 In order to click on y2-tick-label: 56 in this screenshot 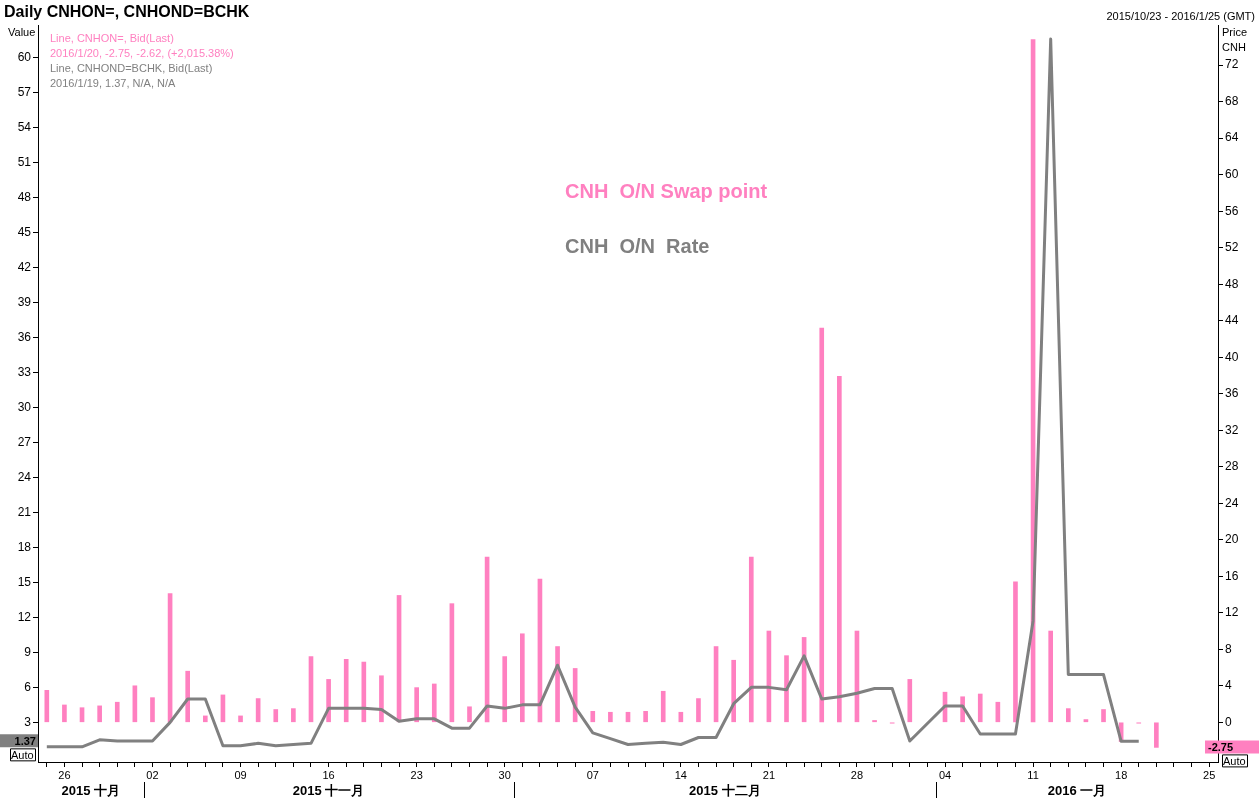, I will do `click(1232, 210)`.